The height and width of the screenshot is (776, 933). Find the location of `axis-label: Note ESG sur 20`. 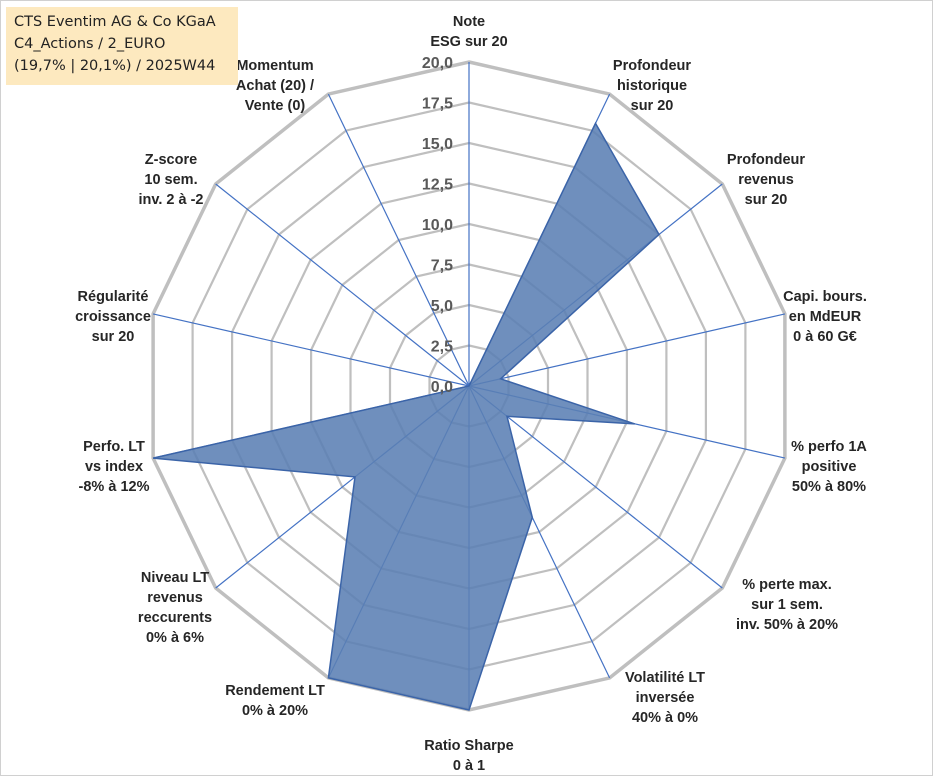

axis-label: Note ESG sur 20 is located at coordinates (468, 32).